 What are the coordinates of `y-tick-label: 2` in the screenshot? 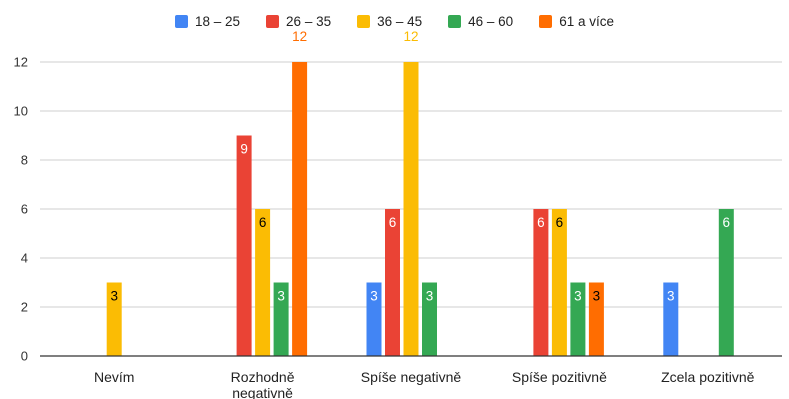 It's located at (24, 307).